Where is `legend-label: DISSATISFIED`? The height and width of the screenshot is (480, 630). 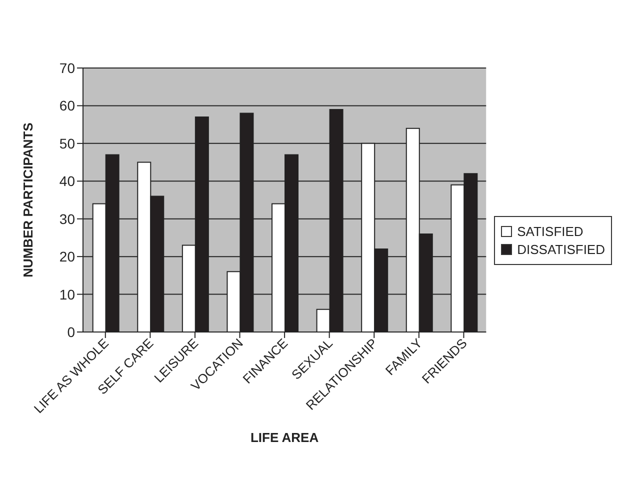 legend-label: DISSATISFIED is located at coordinates (560, 249).